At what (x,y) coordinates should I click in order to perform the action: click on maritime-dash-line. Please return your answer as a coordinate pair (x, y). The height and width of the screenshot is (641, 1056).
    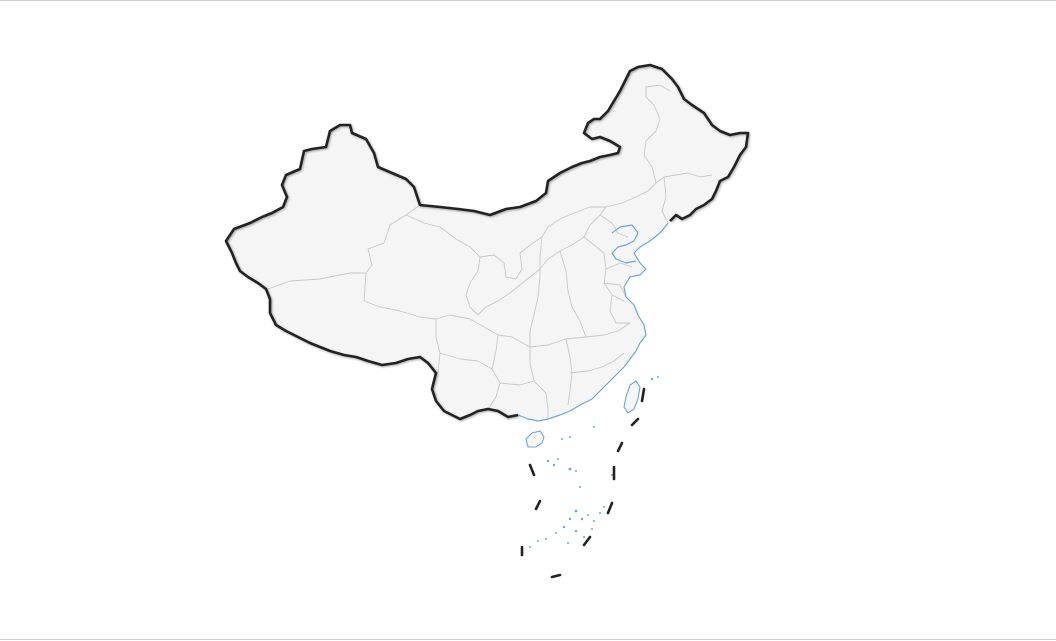
    Looking at the image, I should click on (583, 483).